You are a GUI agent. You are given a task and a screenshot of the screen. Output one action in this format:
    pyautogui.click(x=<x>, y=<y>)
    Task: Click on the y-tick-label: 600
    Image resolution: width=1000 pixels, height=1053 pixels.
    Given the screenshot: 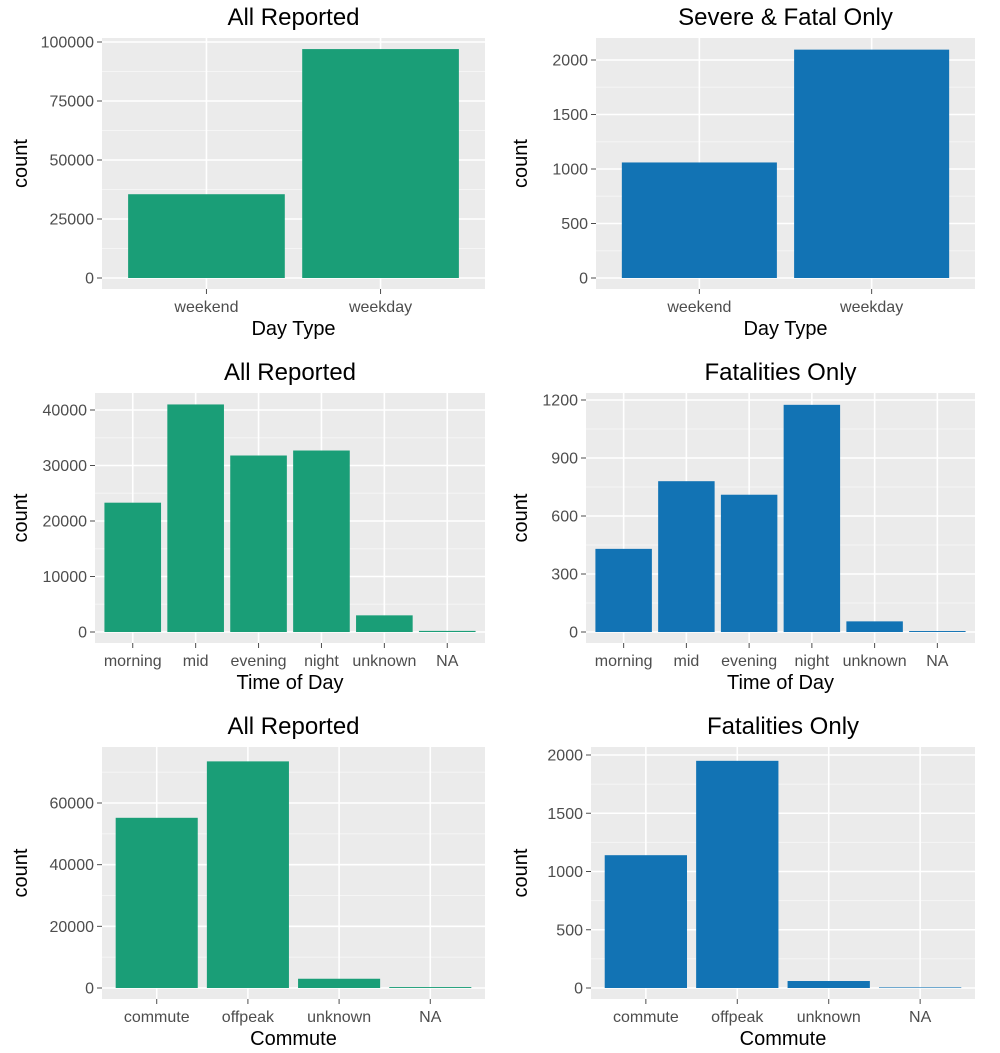 What is the action you would take?
    pyautogui.click(x=564, y=517)
    